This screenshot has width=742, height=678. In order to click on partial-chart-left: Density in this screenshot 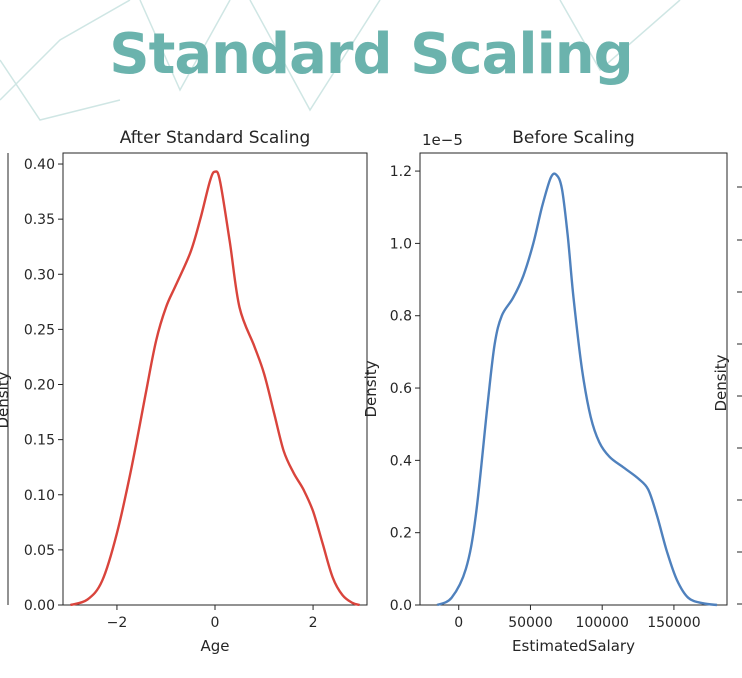, I will do `click(6, 379)`.